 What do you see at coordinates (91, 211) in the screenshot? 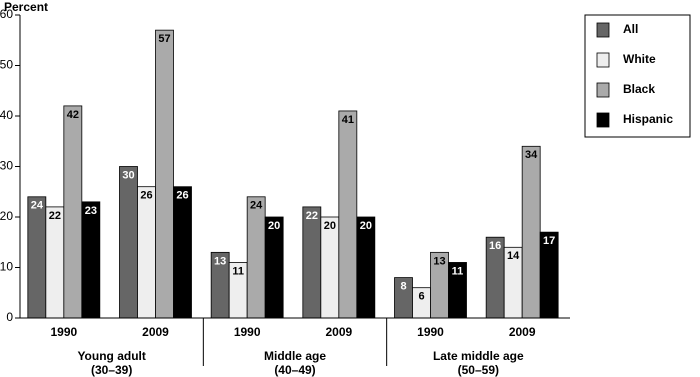
I see `data-label: 23` at bounding box center [91, 211].